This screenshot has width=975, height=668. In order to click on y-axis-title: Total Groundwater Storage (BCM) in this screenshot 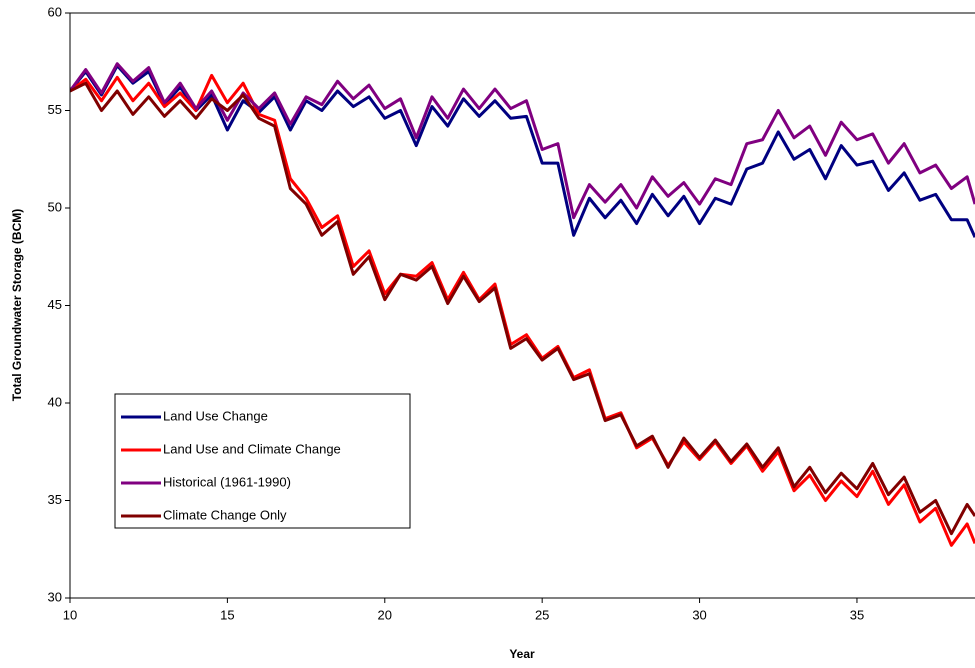, I will do `click(17, 305)`.